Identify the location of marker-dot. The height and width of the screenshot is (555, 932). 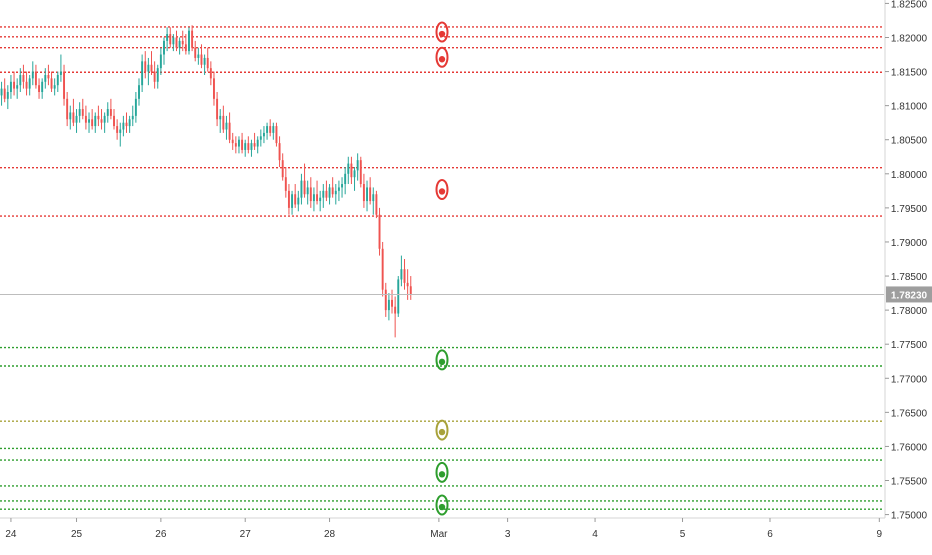
(442, 34).